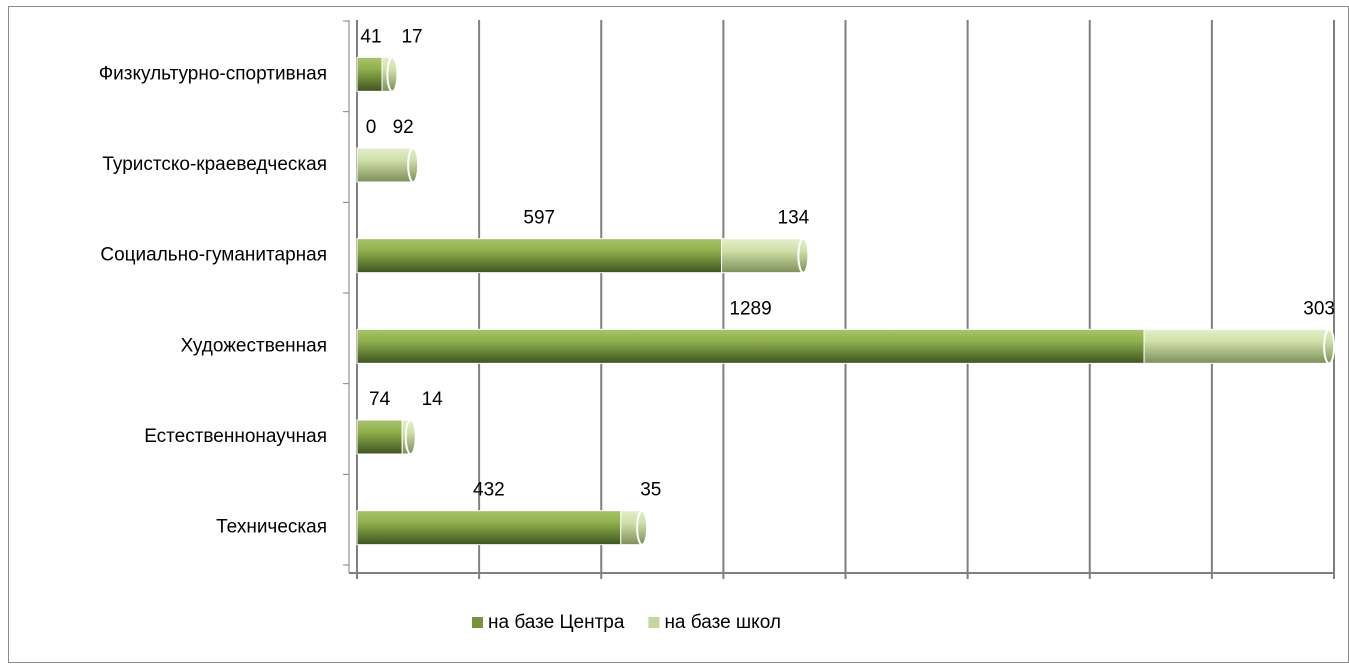 The image size is (1349, 669). What do you see at coordinates (722, 622) in the screenshot?
I see `legend-label: на базе школ` at bounding box center [722, 622].